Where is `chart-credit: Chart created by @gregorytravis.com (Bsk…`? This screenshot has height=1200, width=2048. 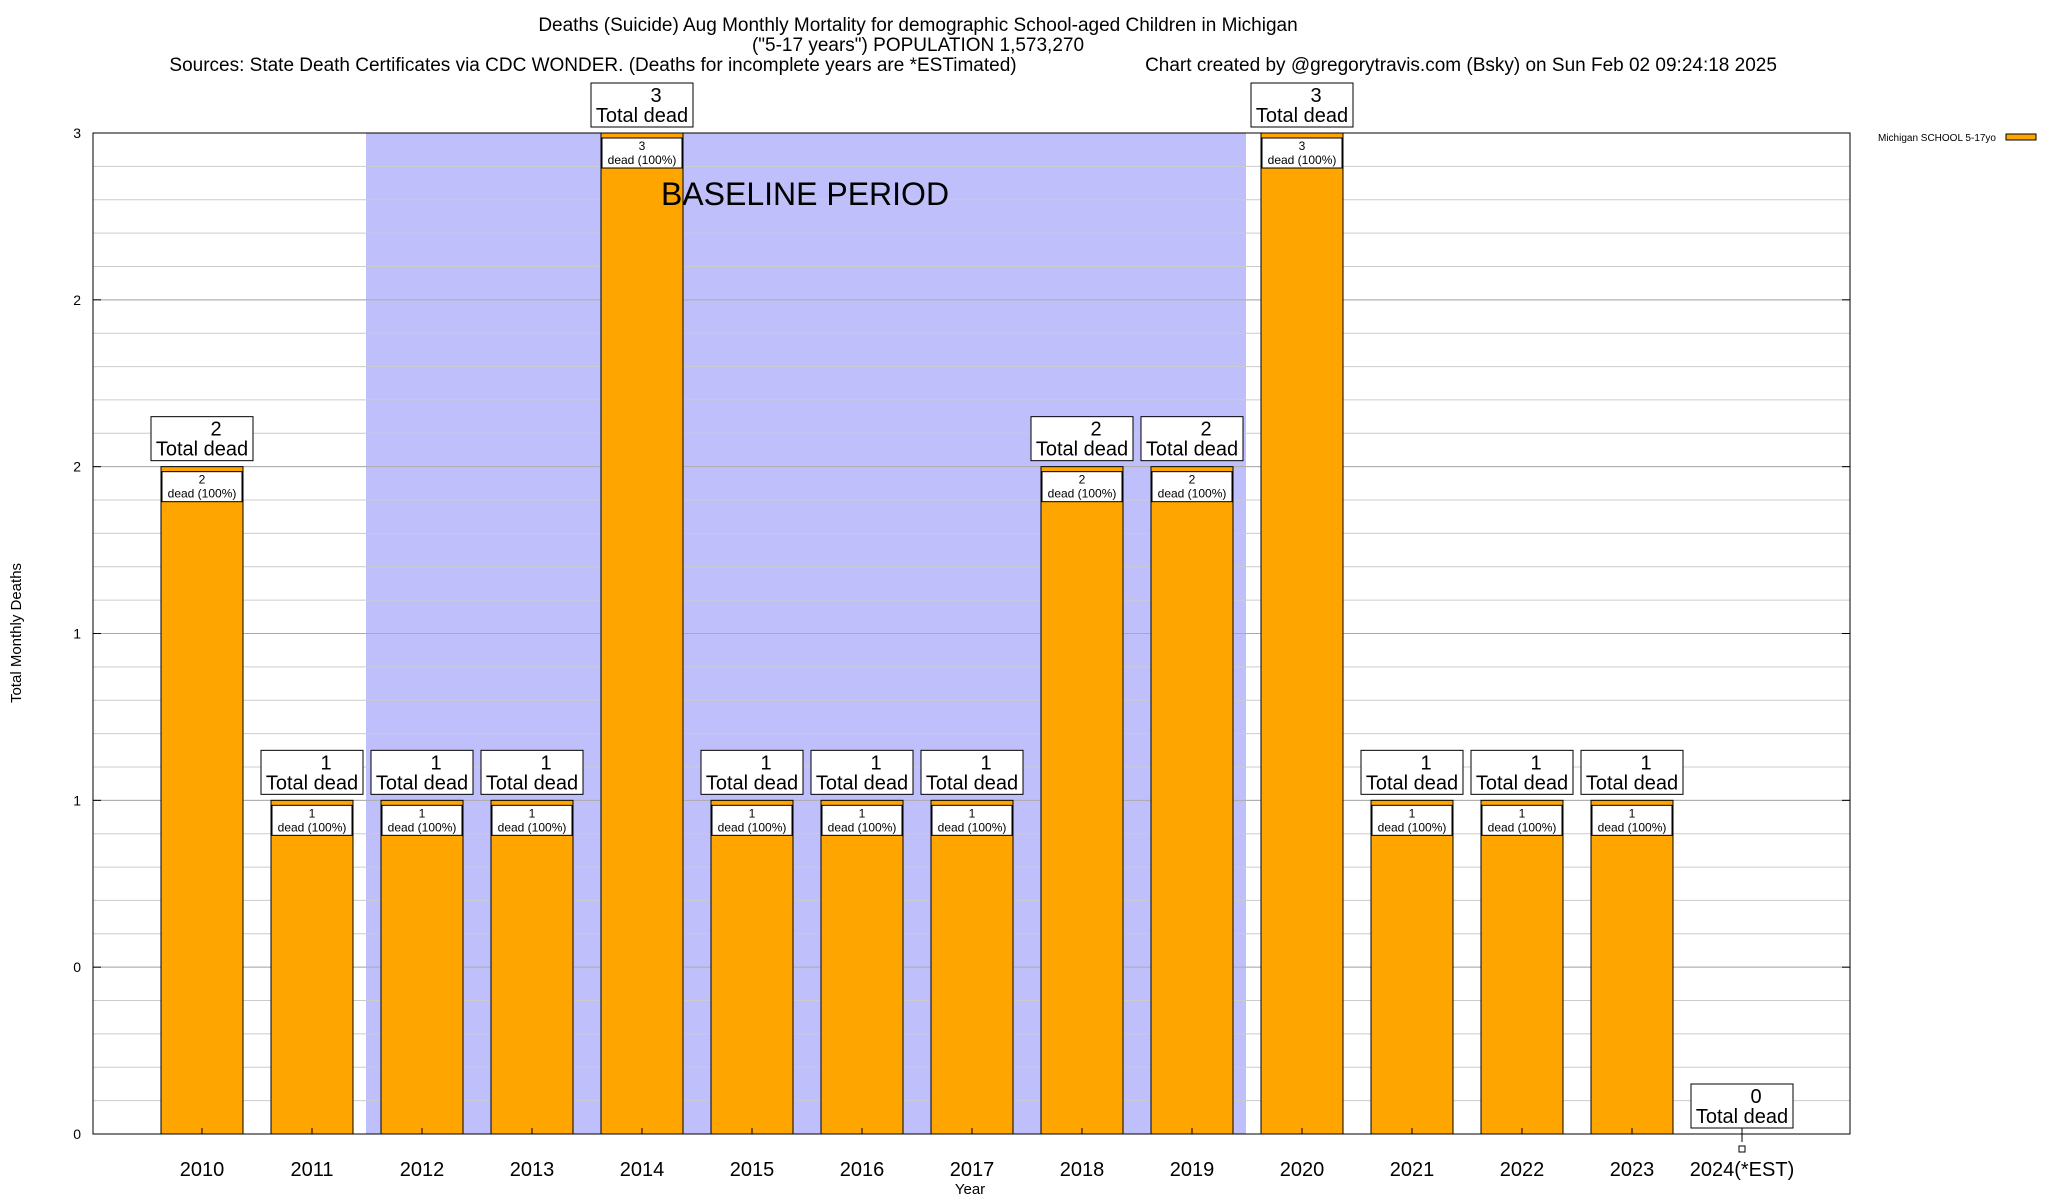 chart-credit: Chart created by @gregorytravis.com (Bsk… is located at coordinates (1461, 65).